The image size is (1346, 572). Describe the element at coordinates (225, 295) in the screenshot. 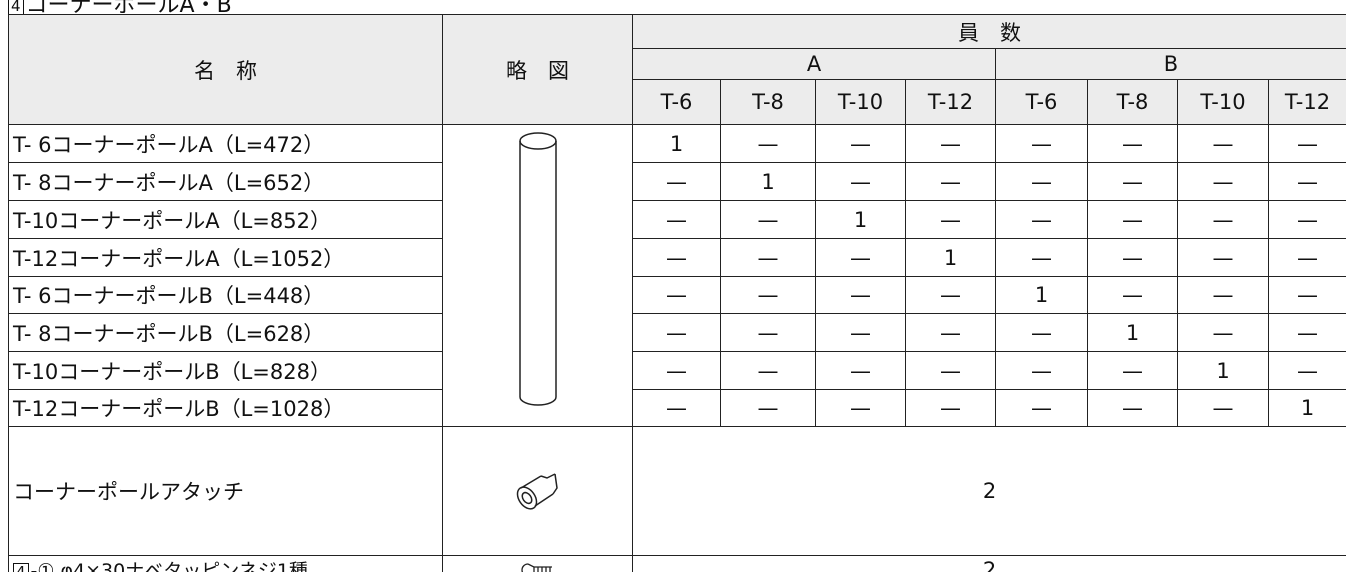

I see `part-name: T- 6コーナーポールB（L=448）` at that location.